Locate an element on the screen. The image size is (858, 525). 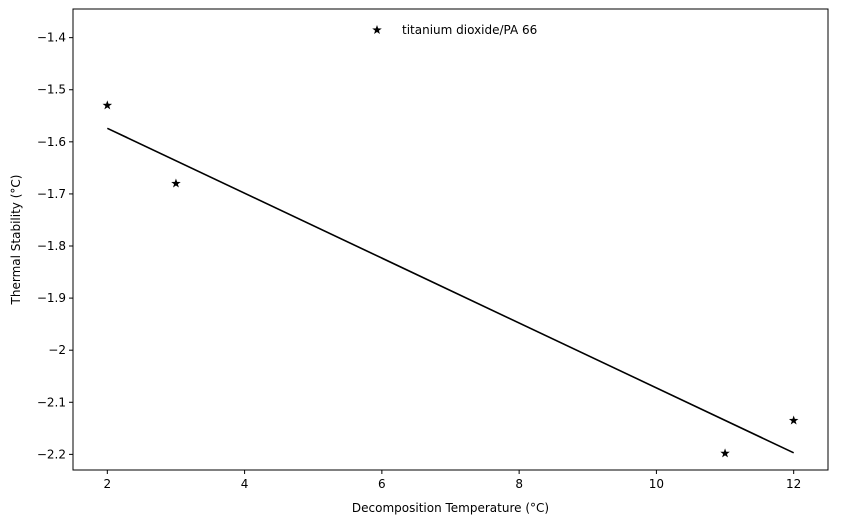
y-tick-label: −1.7 is located at coordinates (51, 194).